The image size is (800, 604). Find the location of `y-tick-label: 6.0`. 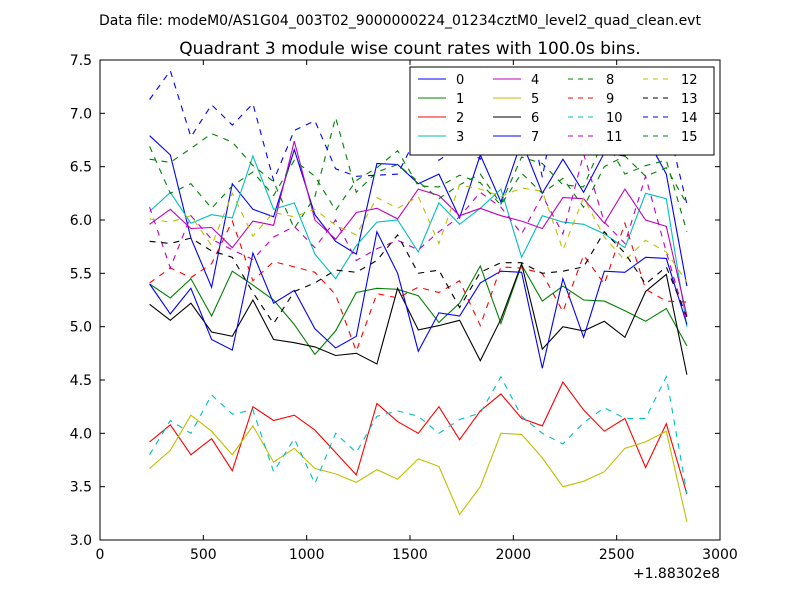

y-tick-label: 6.0 is located at coordinates (81, 221).